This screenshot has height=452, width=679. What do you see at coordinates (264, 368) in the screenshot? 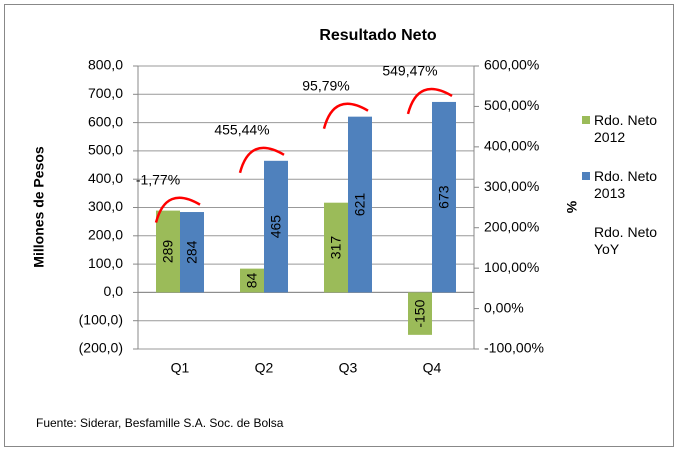
I see `x-tick-label: Q2` at bounding box center [264, 368].